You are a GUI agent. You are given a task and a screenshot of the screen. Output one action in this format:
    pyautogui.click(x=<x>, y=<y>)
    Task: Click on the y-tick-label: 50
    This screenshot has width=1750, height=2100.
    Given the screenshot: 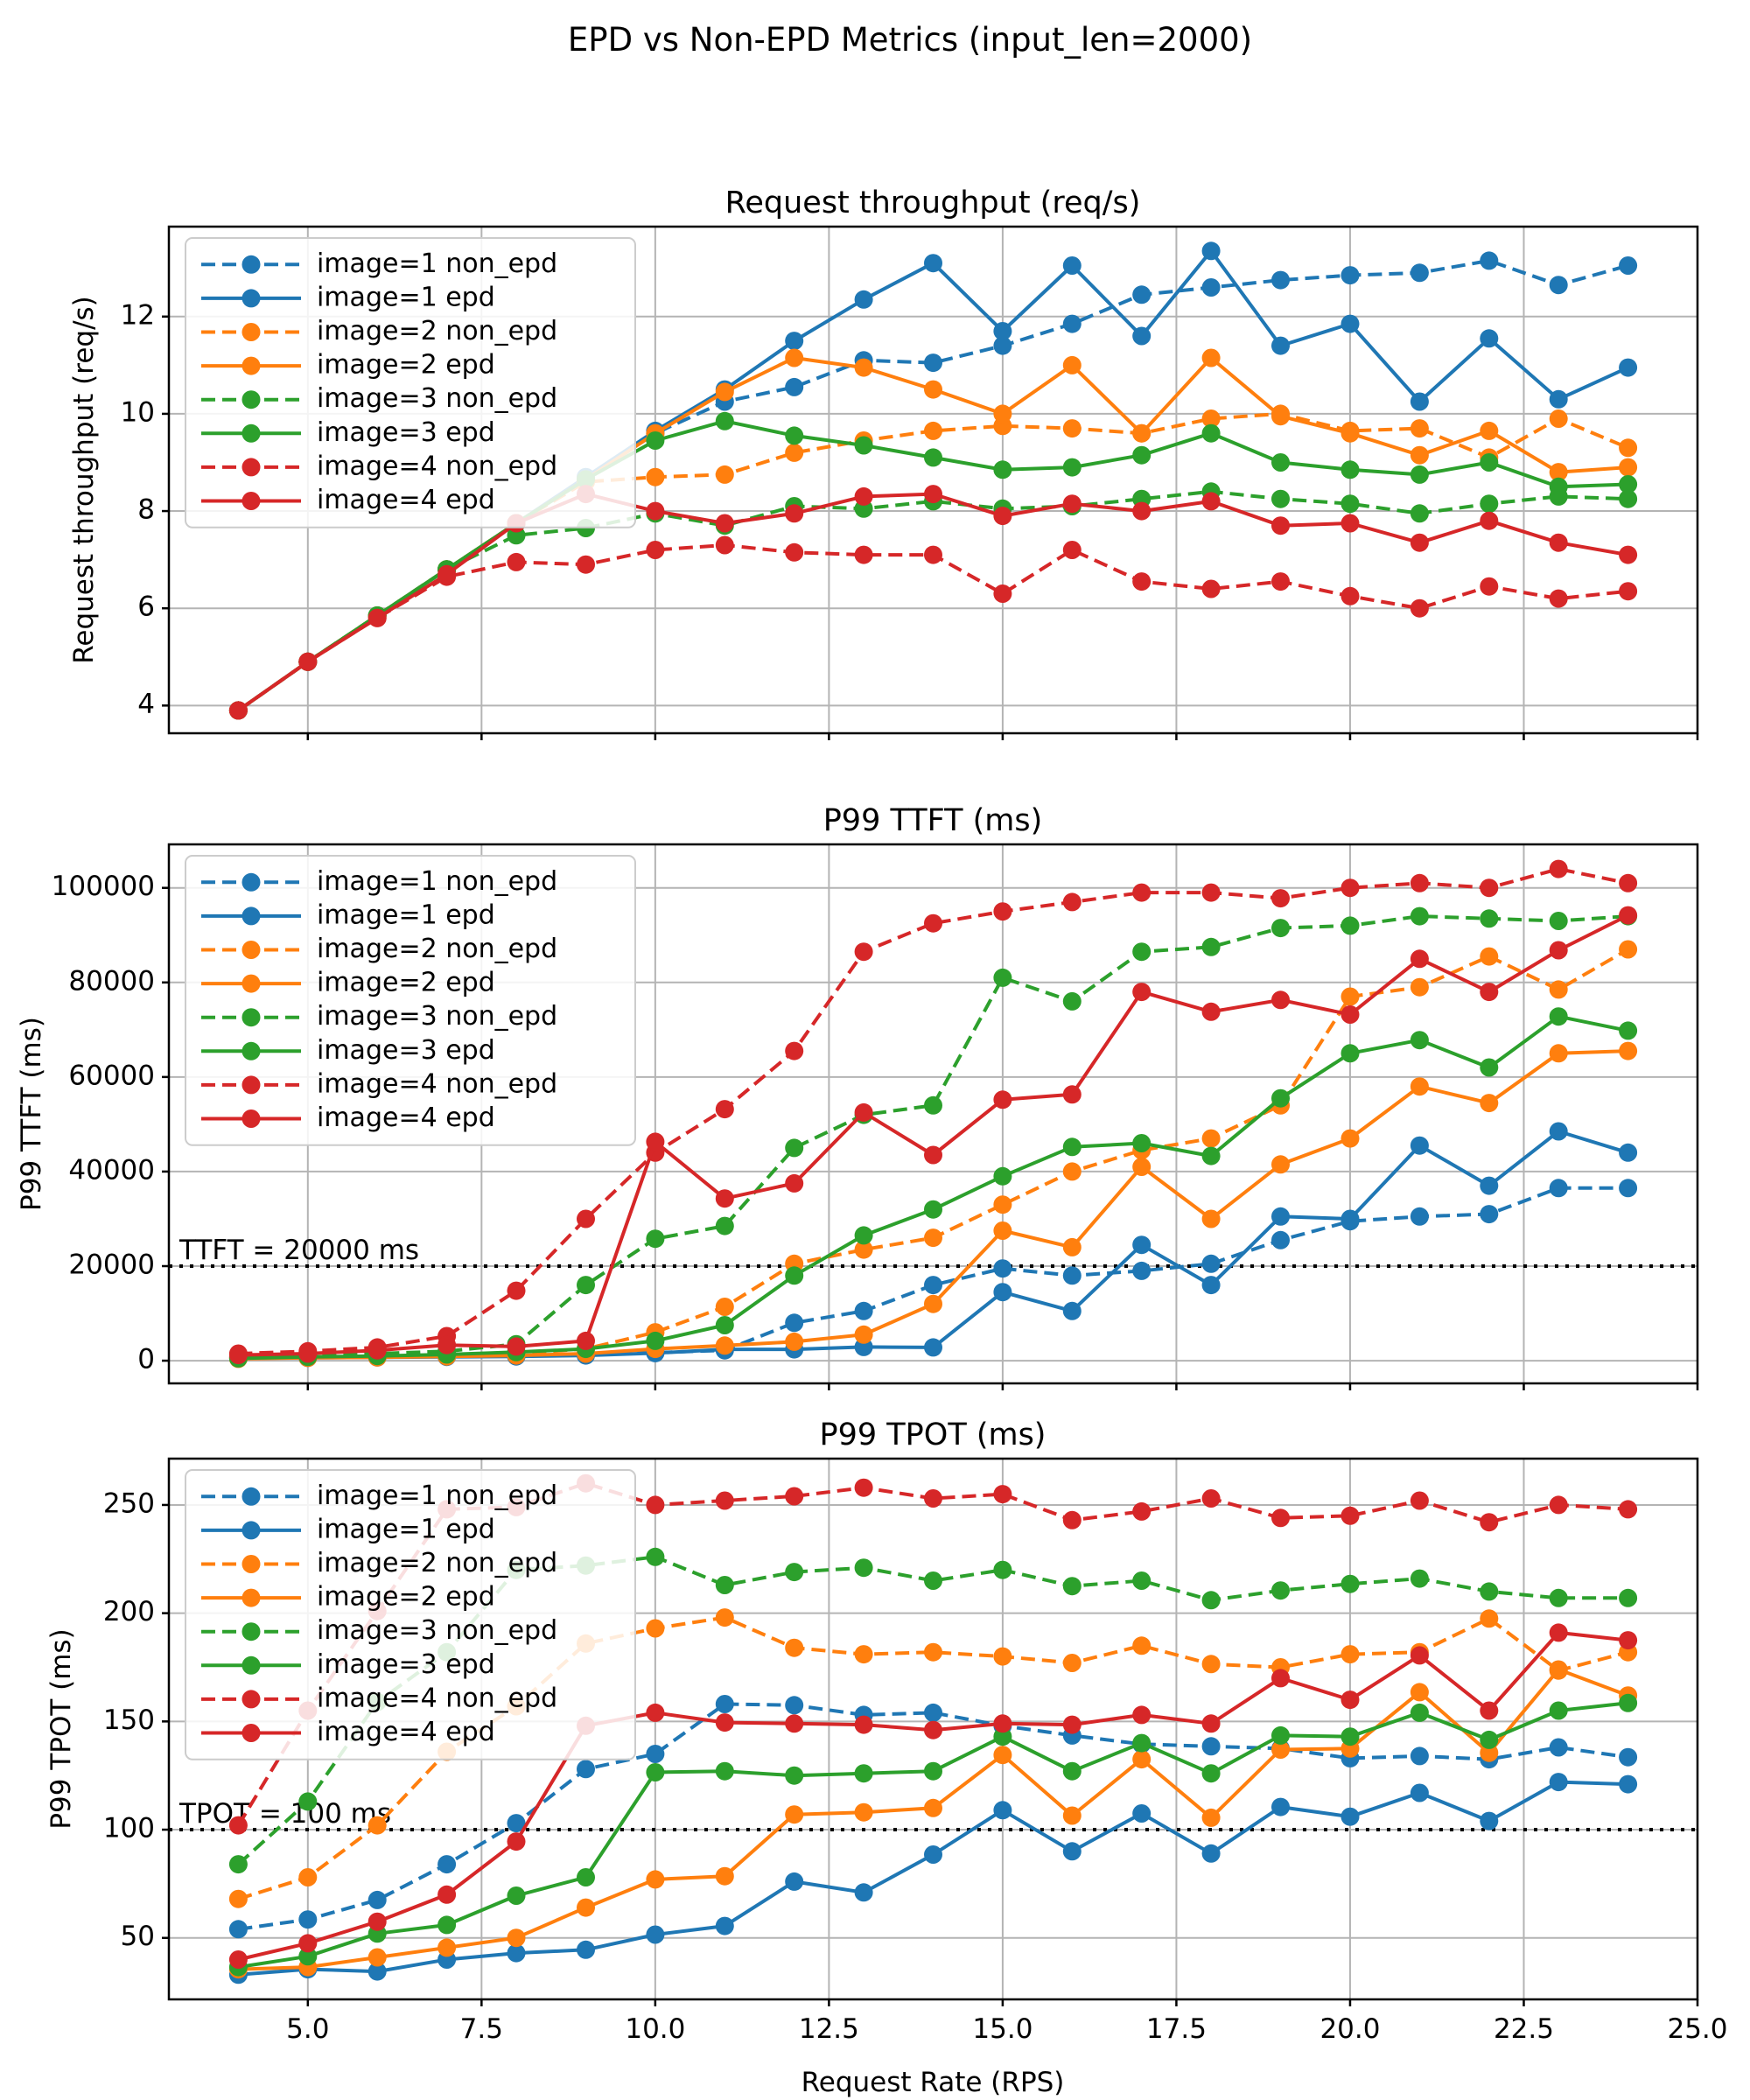 What is the action you would take?
    pyautogui.click(x=138, y=1936)
    